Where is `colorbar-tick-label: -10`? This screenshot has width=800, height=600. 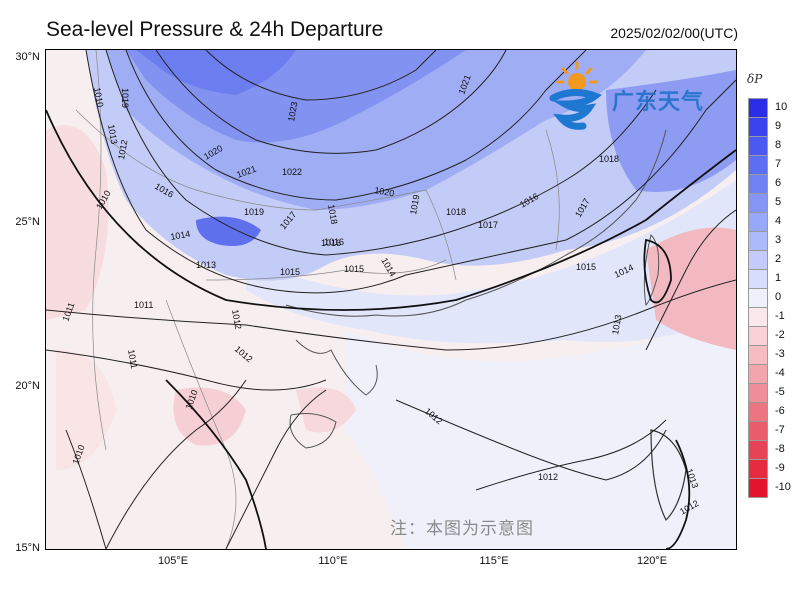 colorbar-tick-label: -10 is located at coordinates (783, 487).